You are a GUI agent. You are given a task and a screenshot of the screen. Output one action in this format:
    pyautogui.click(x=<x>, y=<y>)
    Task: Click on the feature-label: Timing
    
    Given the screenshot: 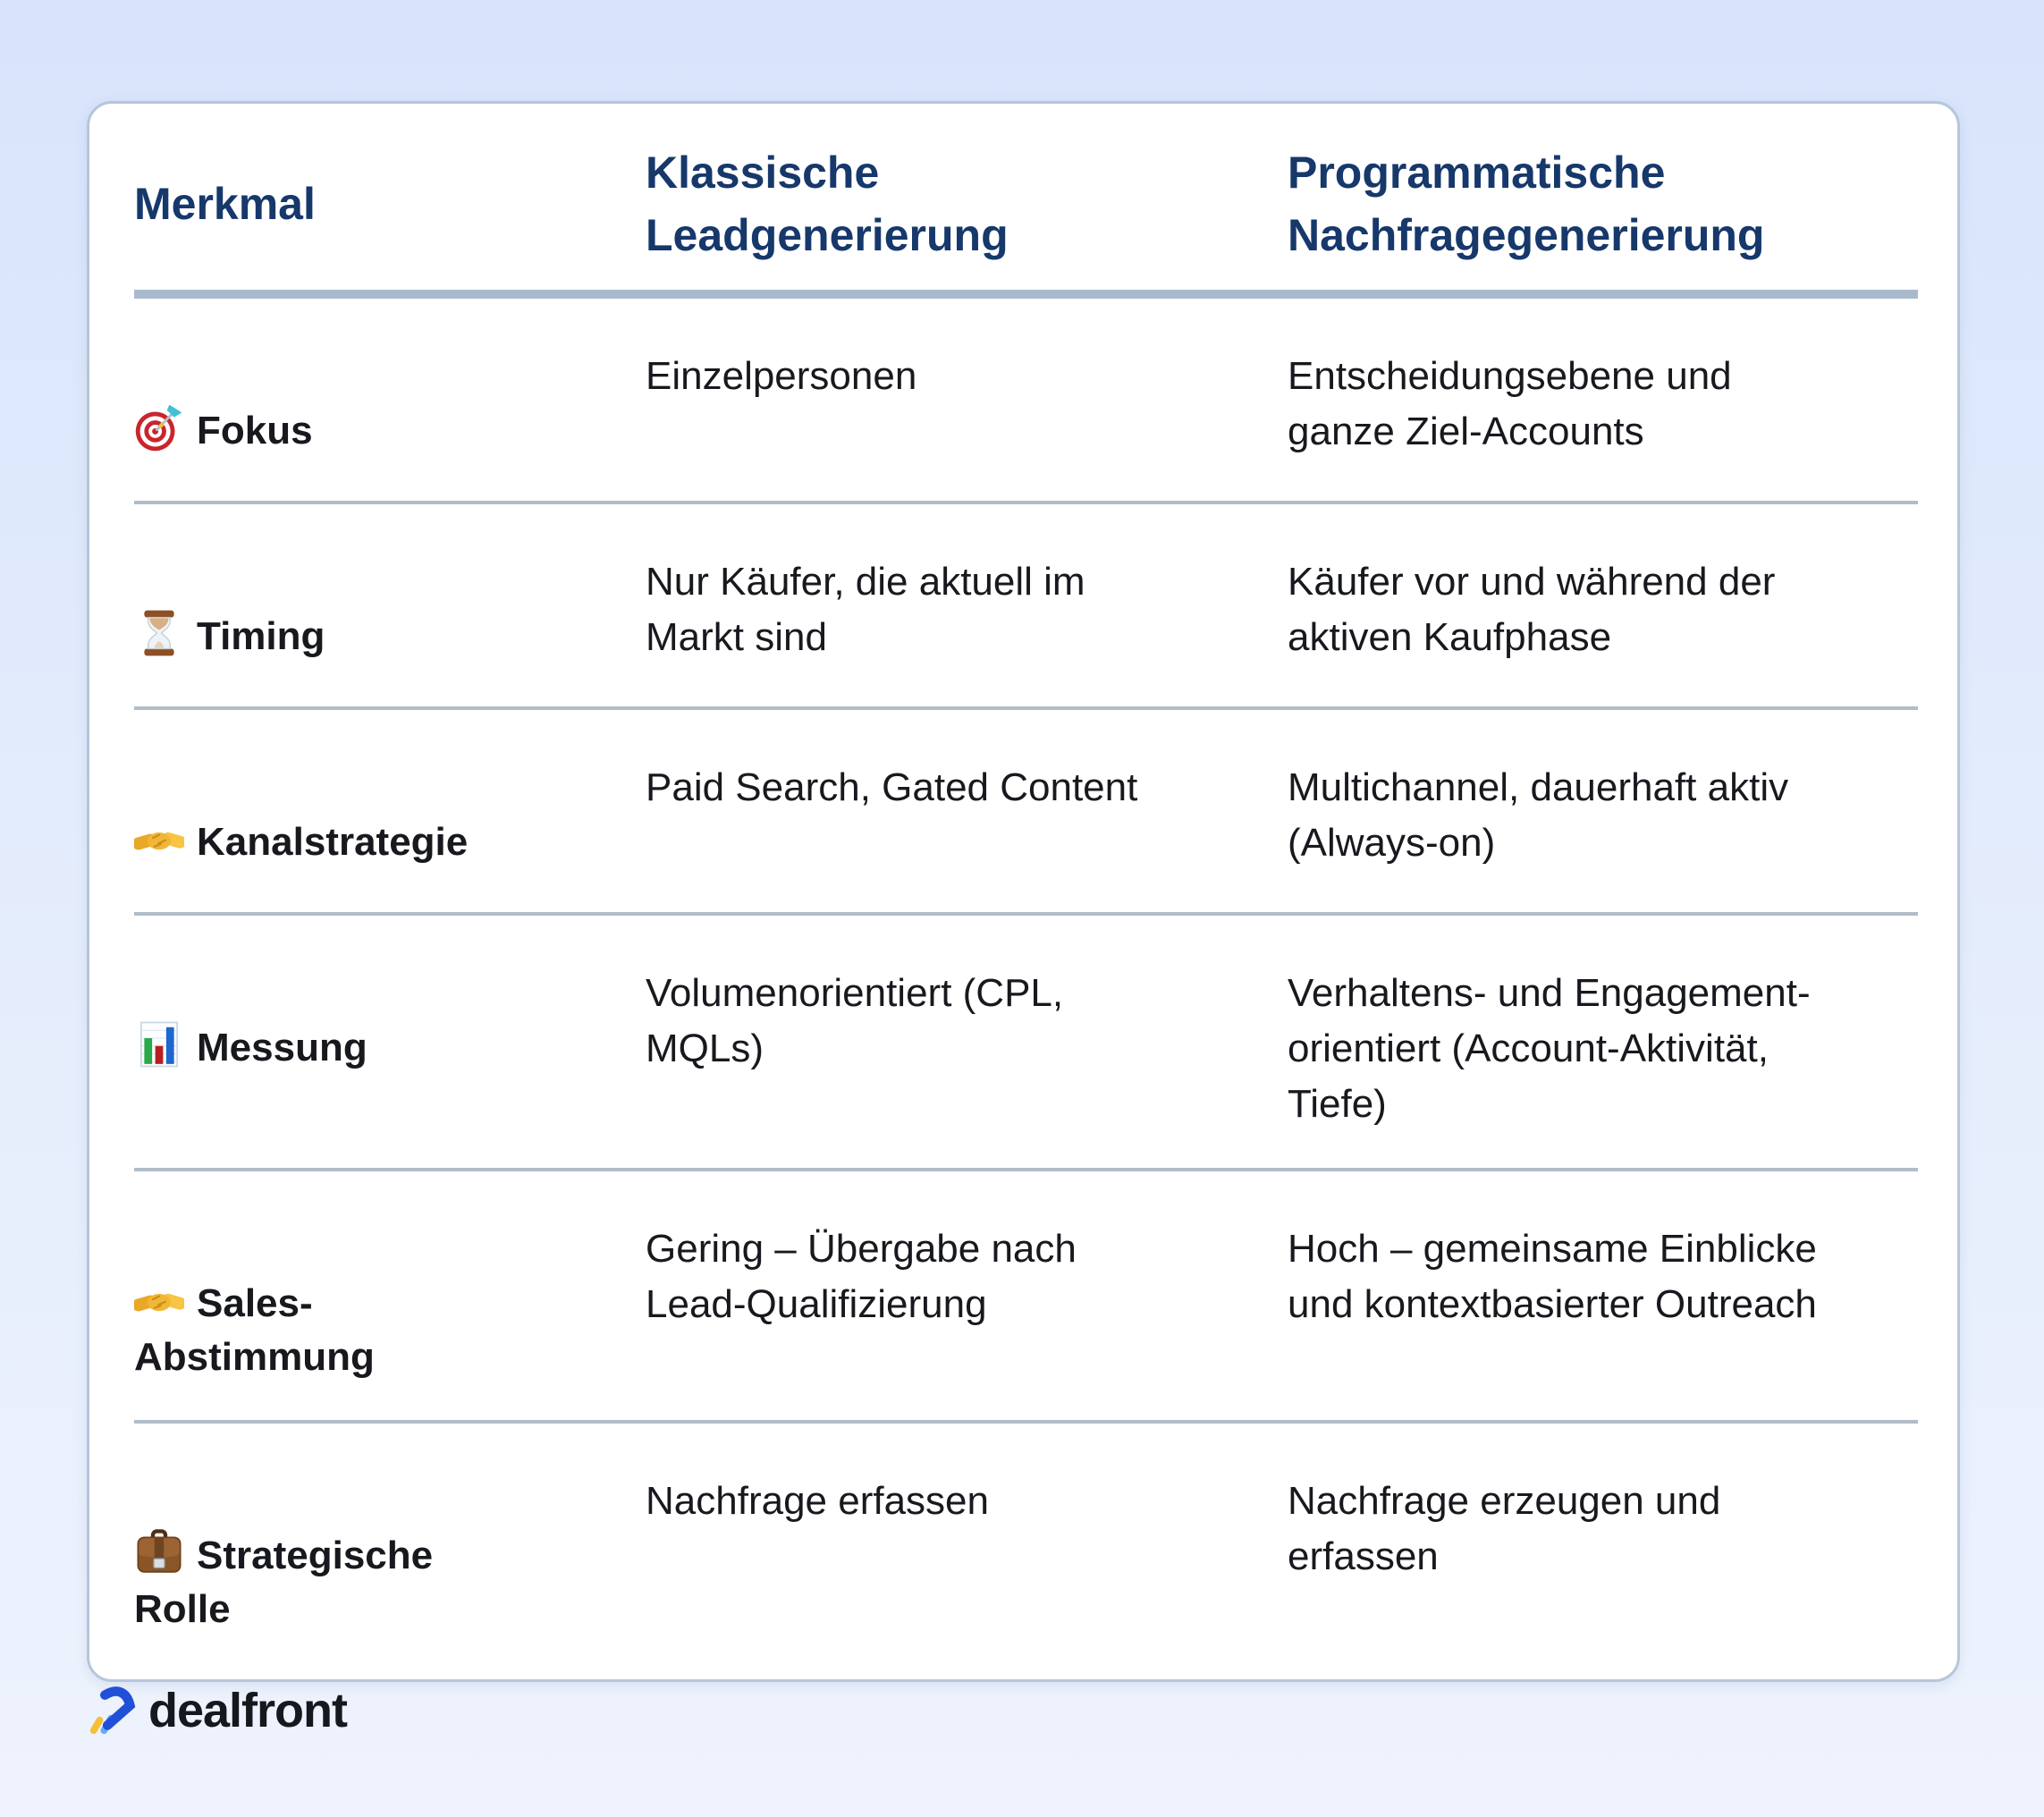 What is the action you would take?
    pyautogui.click(x=261, y=636)
    